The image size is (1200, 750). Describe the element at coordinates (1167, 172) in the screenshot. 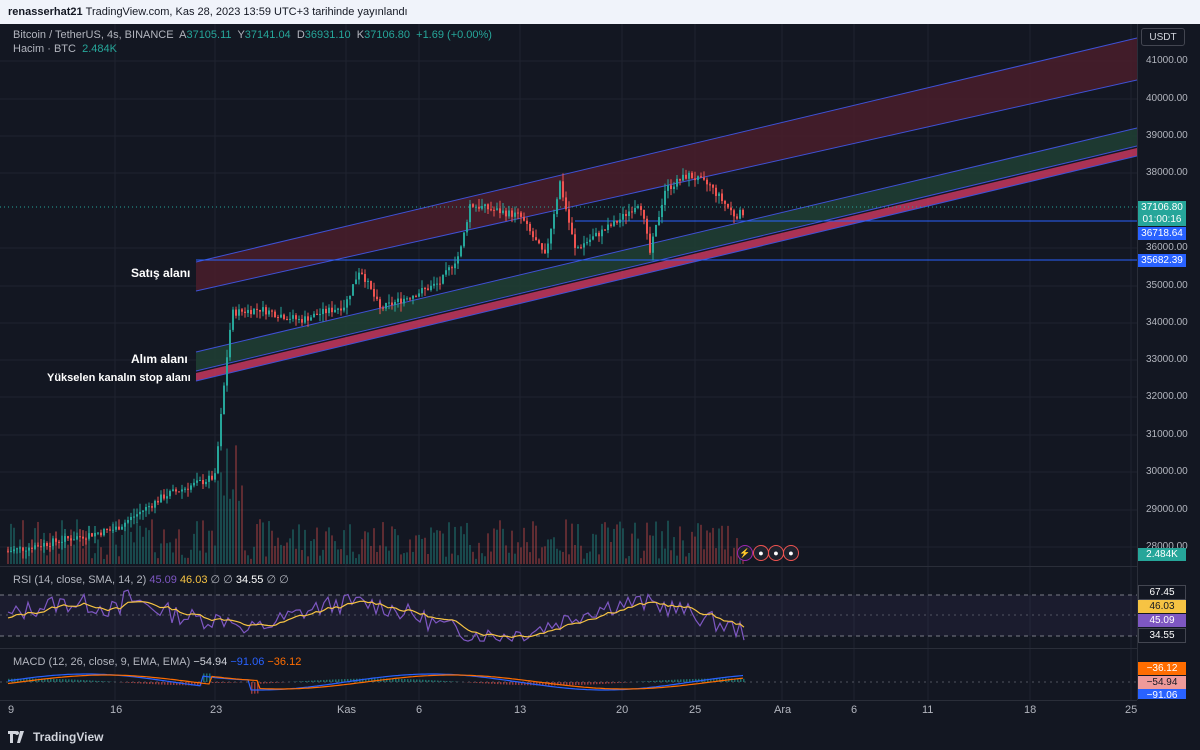

I see `price-tick: 38000.00` at that location.